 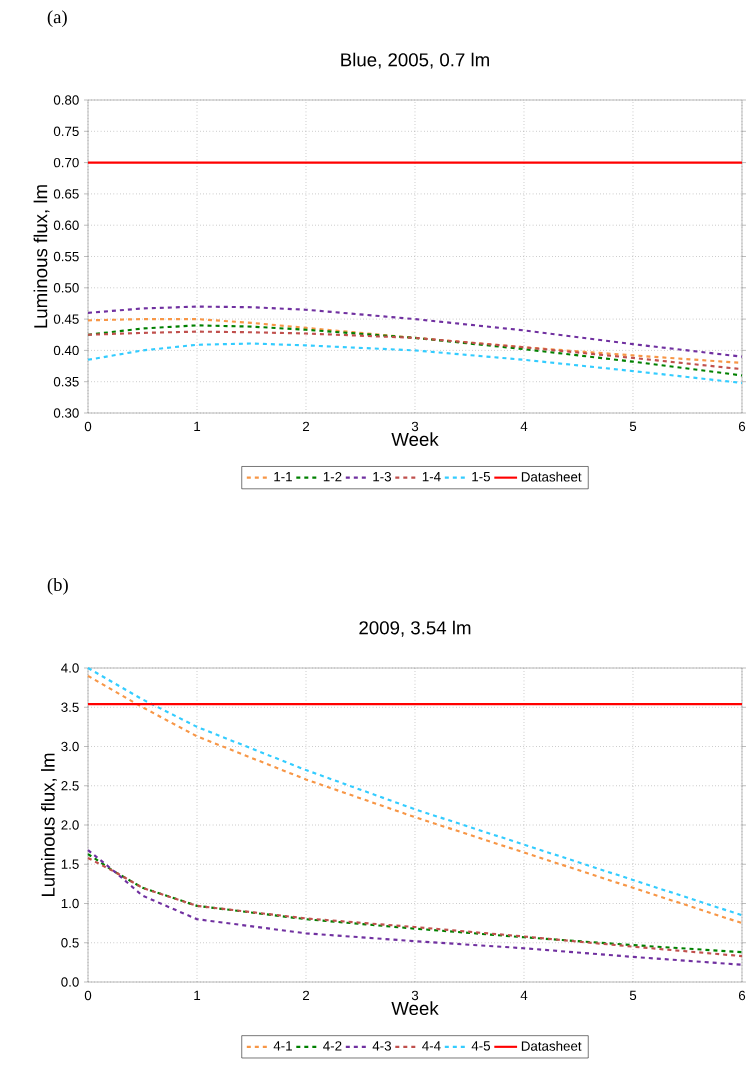 What do you see at coordinates (381, 1046) in the screenshot?
I see `legend-label: 4-3` at bounding box center [381, 1046].